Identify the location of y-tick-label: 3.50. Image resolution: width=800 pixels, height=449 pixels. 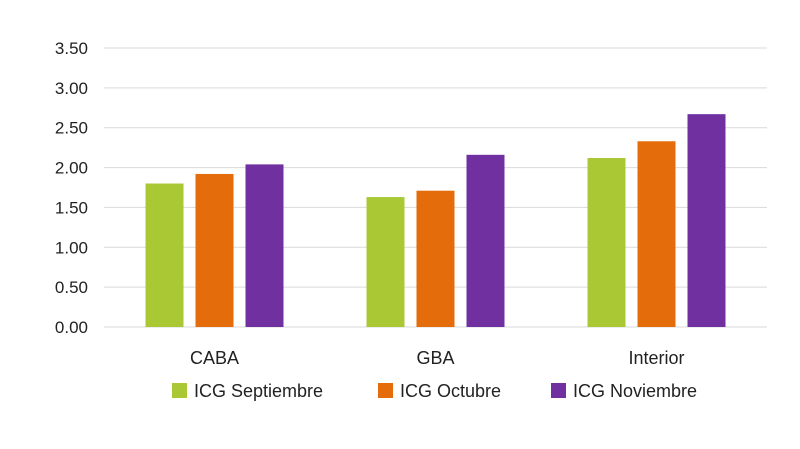
(71, 48).